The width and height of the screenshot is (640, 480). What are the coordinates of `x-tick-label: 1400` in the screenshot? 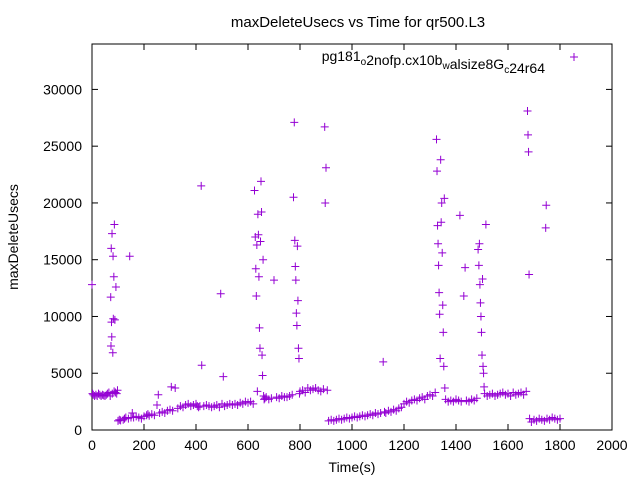 It's located at (455, 445).